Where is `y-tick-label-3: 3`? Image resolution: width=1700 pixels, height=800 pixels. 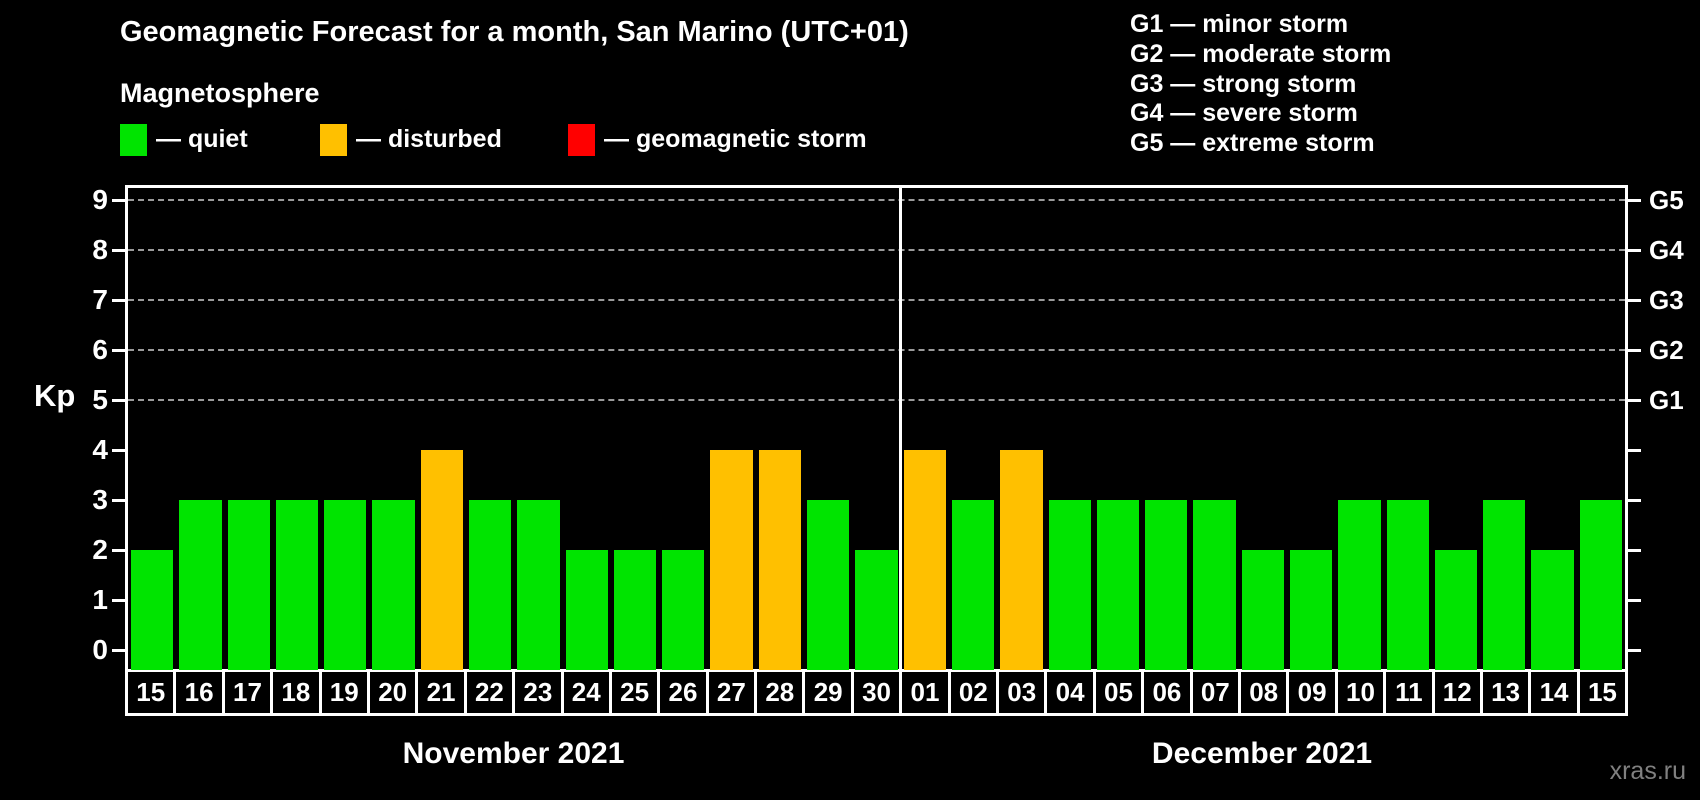
y-tick-label-3: 3 is located at coordinates (100, 499).